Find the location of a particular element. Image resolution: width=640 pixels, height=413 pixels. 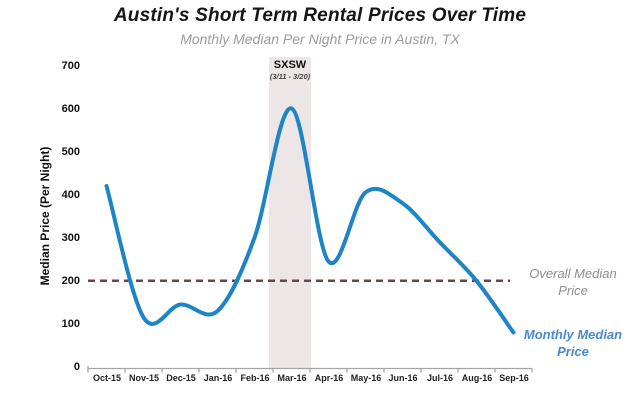

y-tick-200: 200 is located at coordinates (70, 281).